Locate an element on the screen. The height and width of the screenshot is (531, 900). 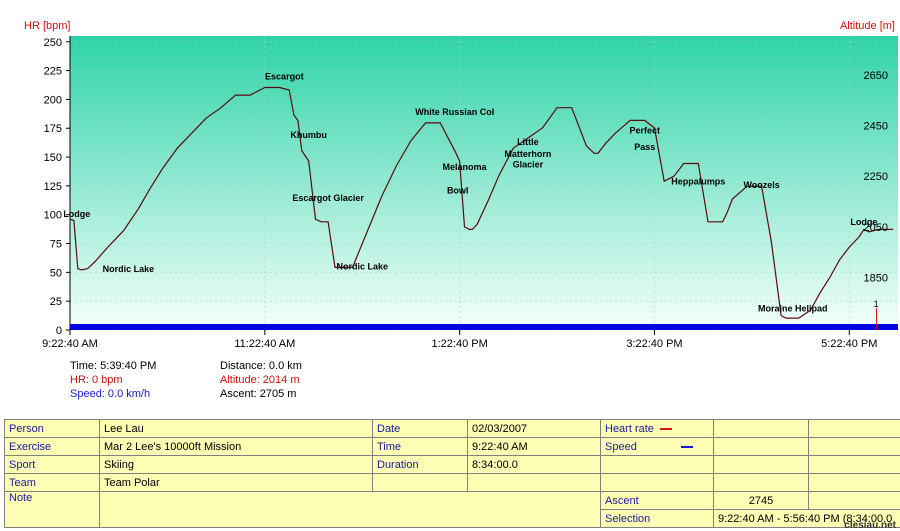
hr-tick-label: 50 is located at coordinates (56, 273).